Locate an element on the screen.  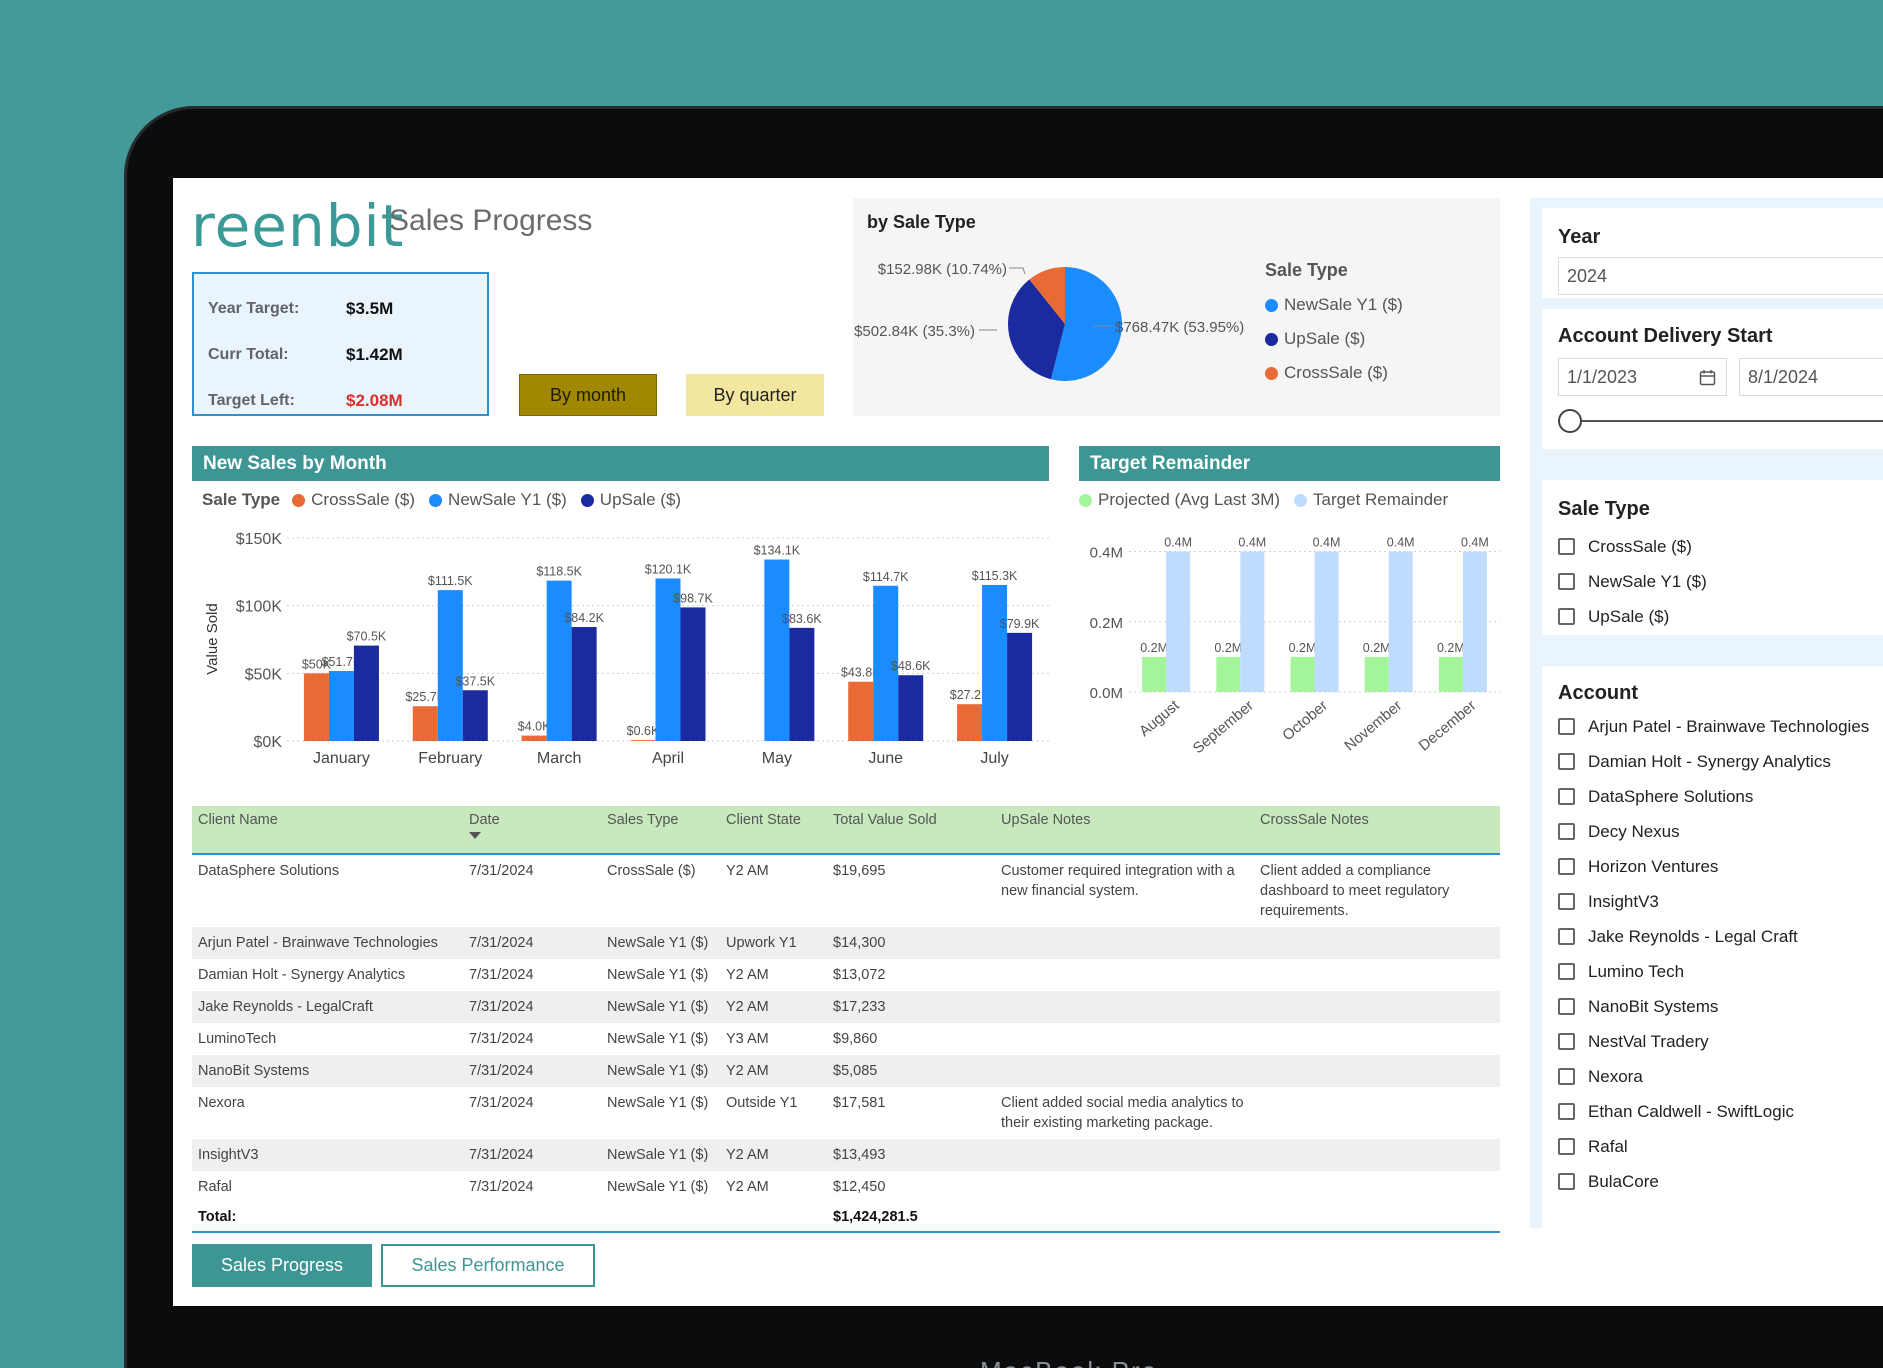
account-option: NanoBit Systems is located at coordinates (1720, 1006).